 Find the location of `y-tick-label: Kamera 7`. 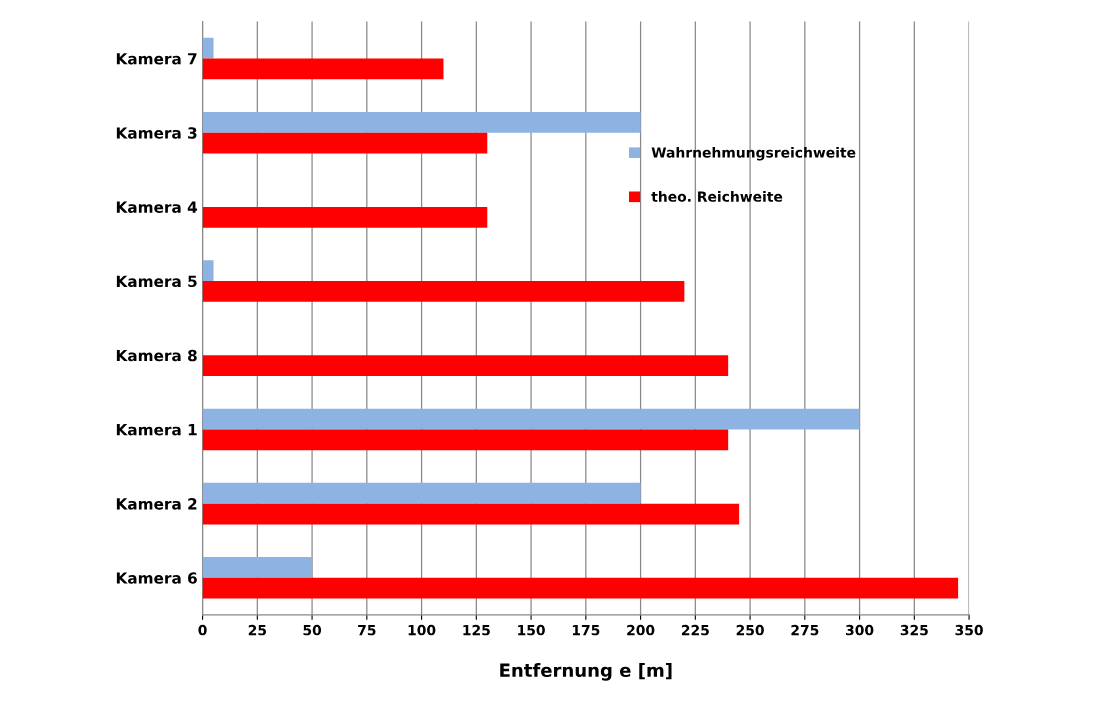

y-tick-label: Kamera 7 is located at coordinates (156, 59).